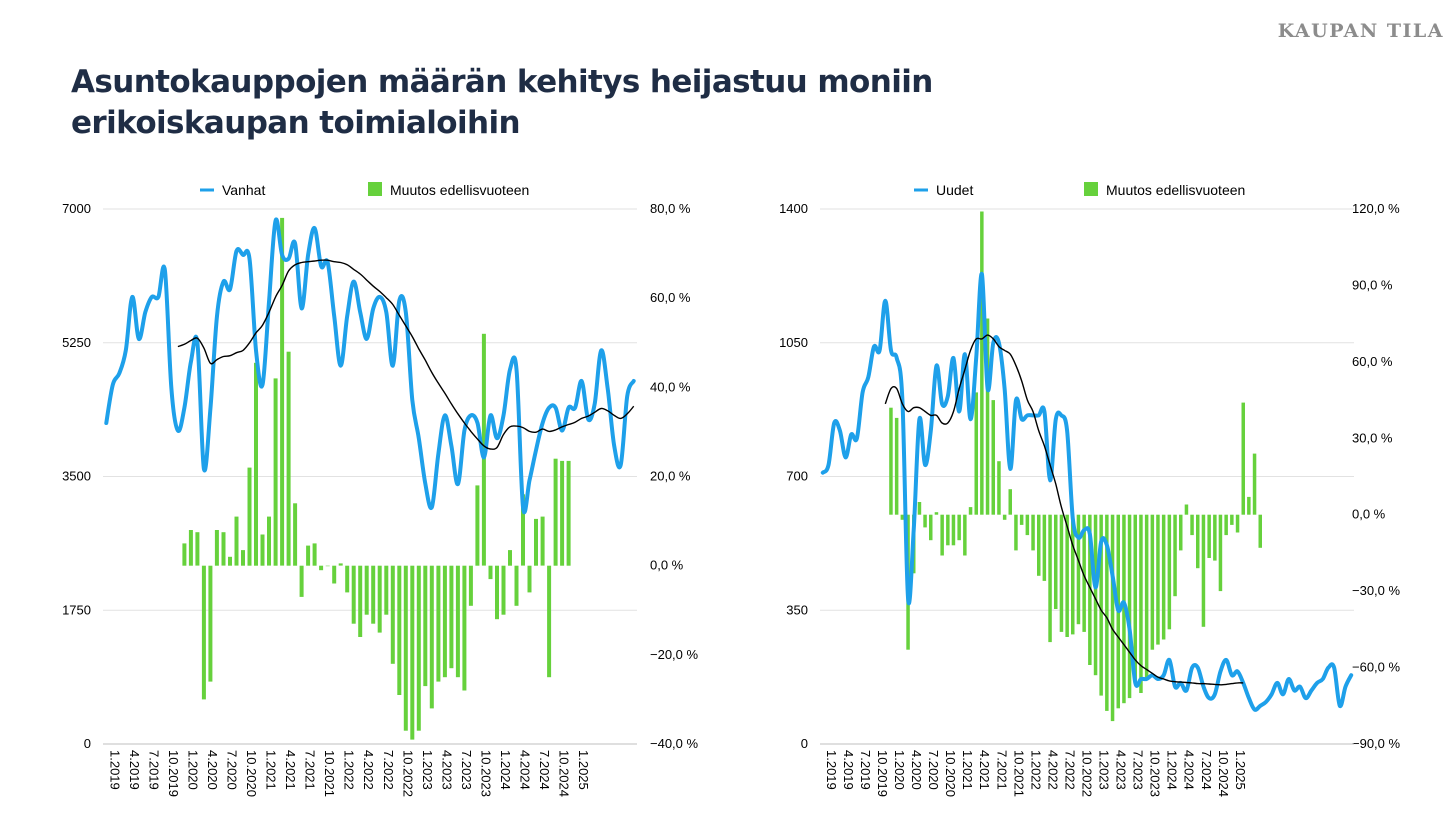 The width and height of the screenshot is (1456, 822). What do you see at coordinates (1372, 284) in the screenshot?
I see `y-right-tick-label: 90,0 %` at bounding box center [1372, 284].